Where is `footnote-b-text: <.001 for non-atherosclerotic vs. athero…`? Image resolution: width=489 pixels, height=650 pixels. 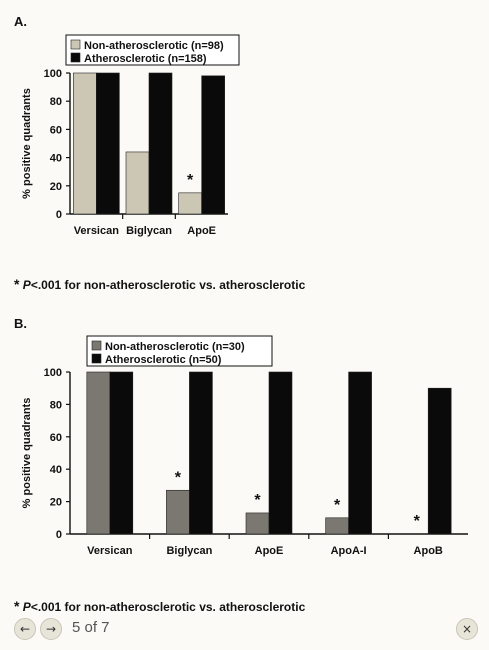 footnote-b-text: <.001 for non-atherosclerotic vs. athero… is located at coordinates (168, 607).